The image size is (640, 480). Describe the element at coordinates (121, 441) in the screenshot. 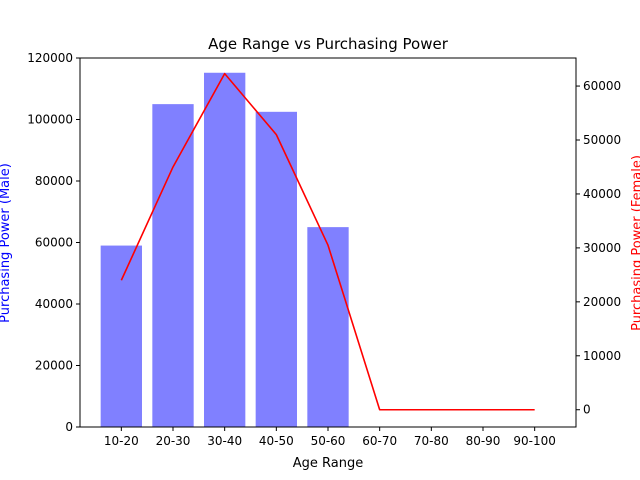

I see `x-tick-label: 10-20` at that location.